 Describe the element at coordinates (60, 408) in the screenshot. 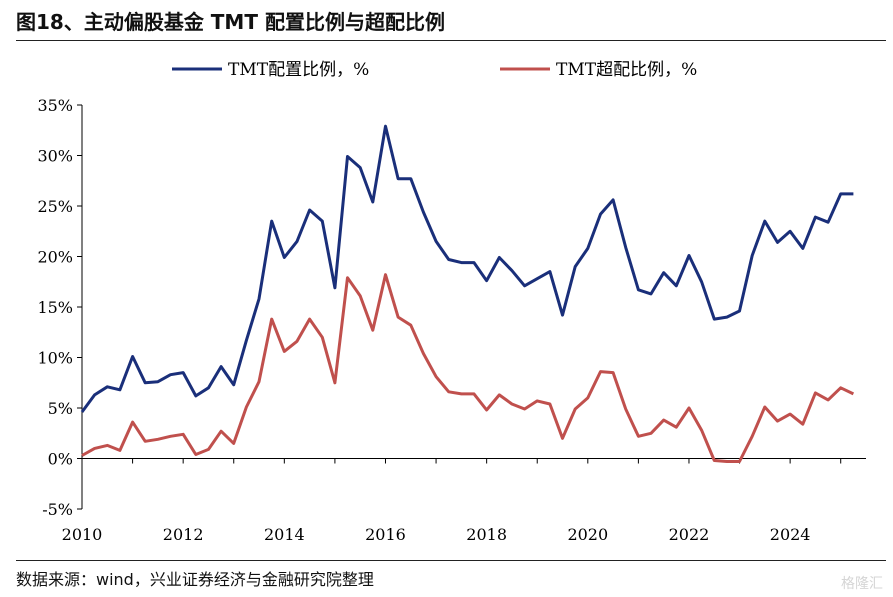

I see `y-tick-label: 5%` at that location.